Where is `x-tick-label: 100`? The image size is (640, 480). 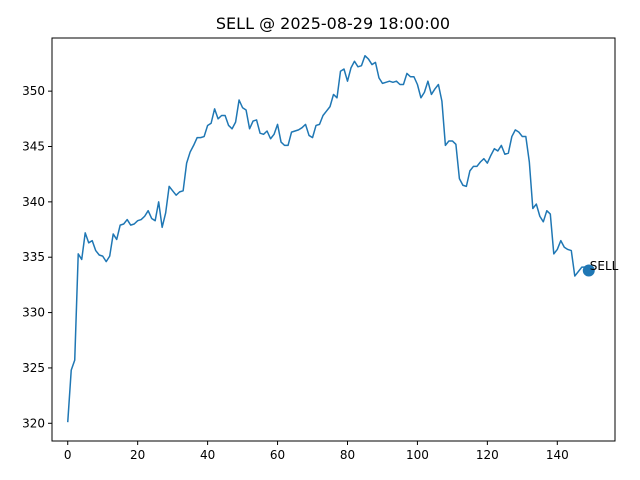 x-tick-label: 100 is located at coordinates (417, 455).